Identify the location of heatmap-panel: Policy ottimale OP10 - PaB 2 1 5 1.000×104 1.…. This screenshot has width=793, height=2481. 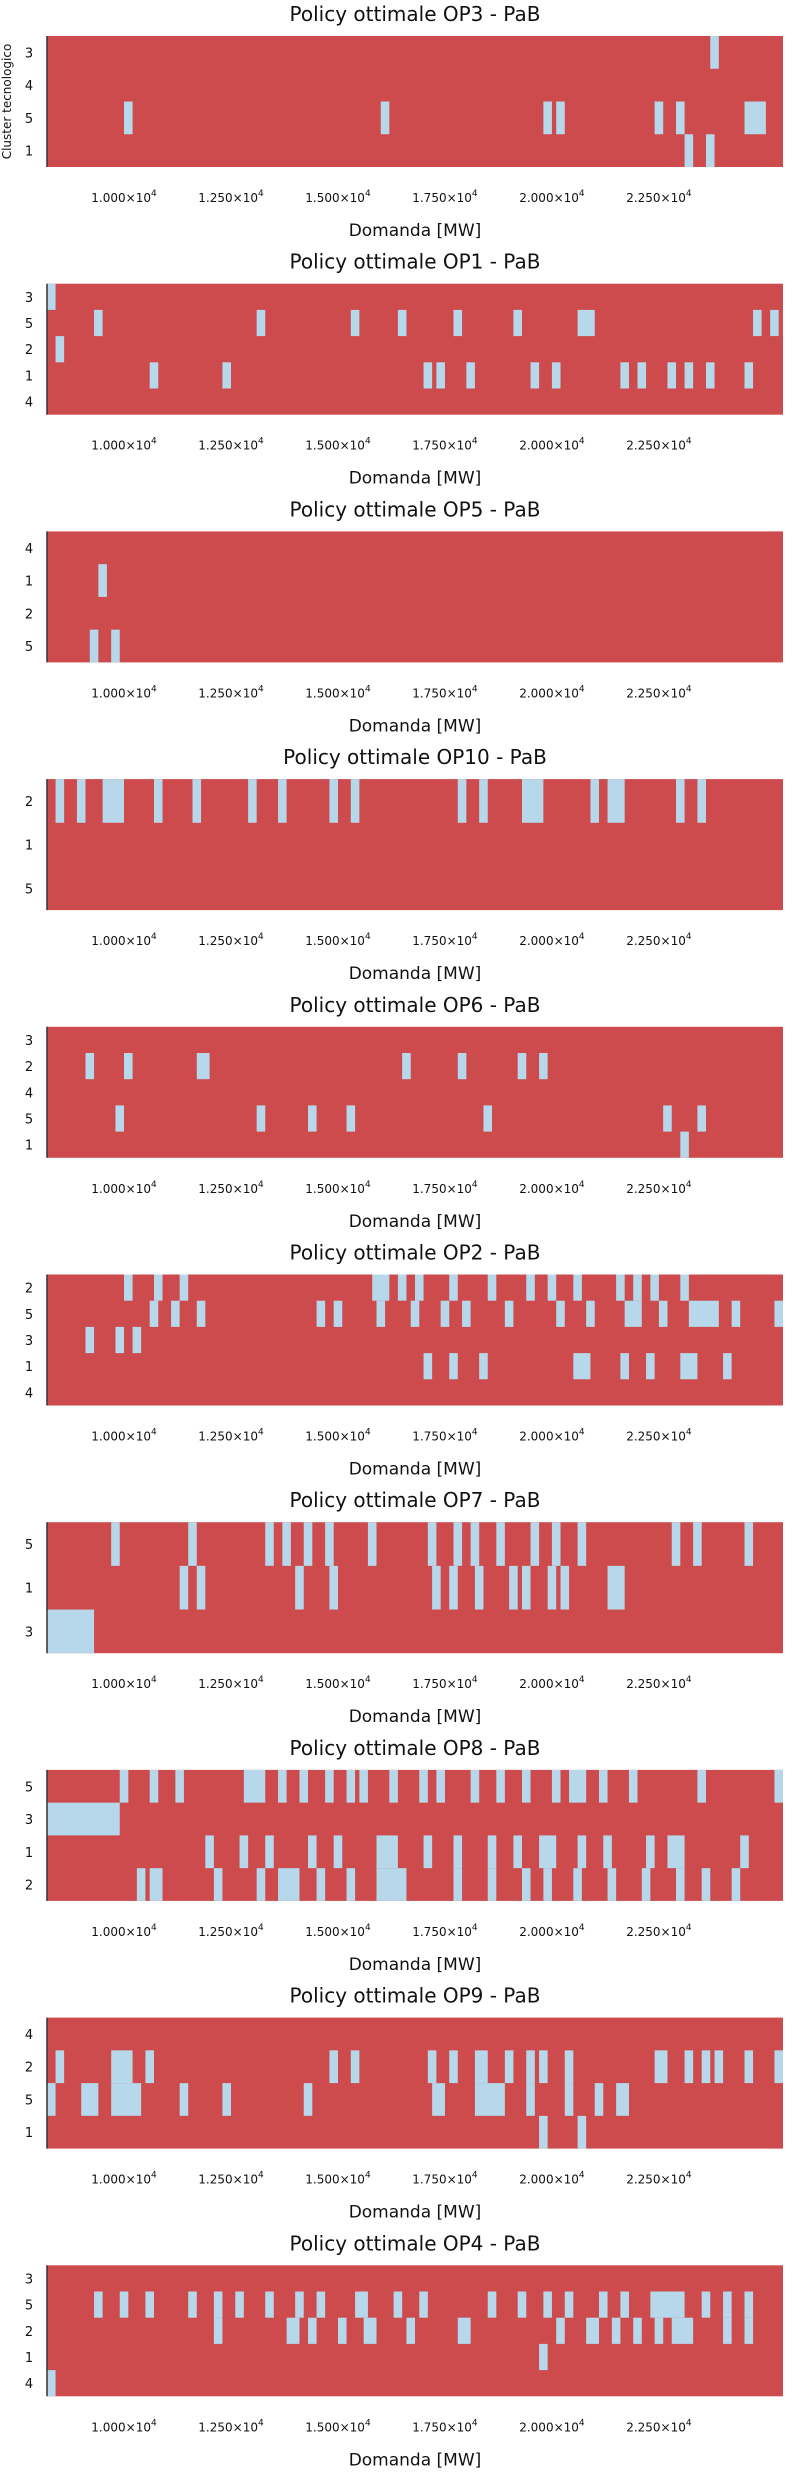
(404, 864).